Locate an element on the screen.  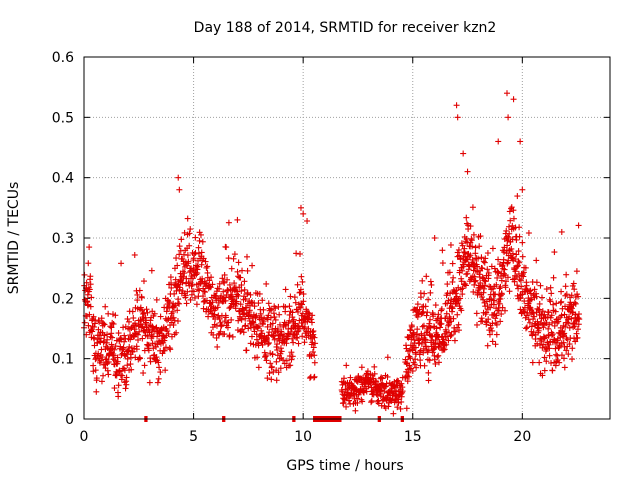
y-axis-label: SRMTID / TECUs is located at coordinates (14, 238).